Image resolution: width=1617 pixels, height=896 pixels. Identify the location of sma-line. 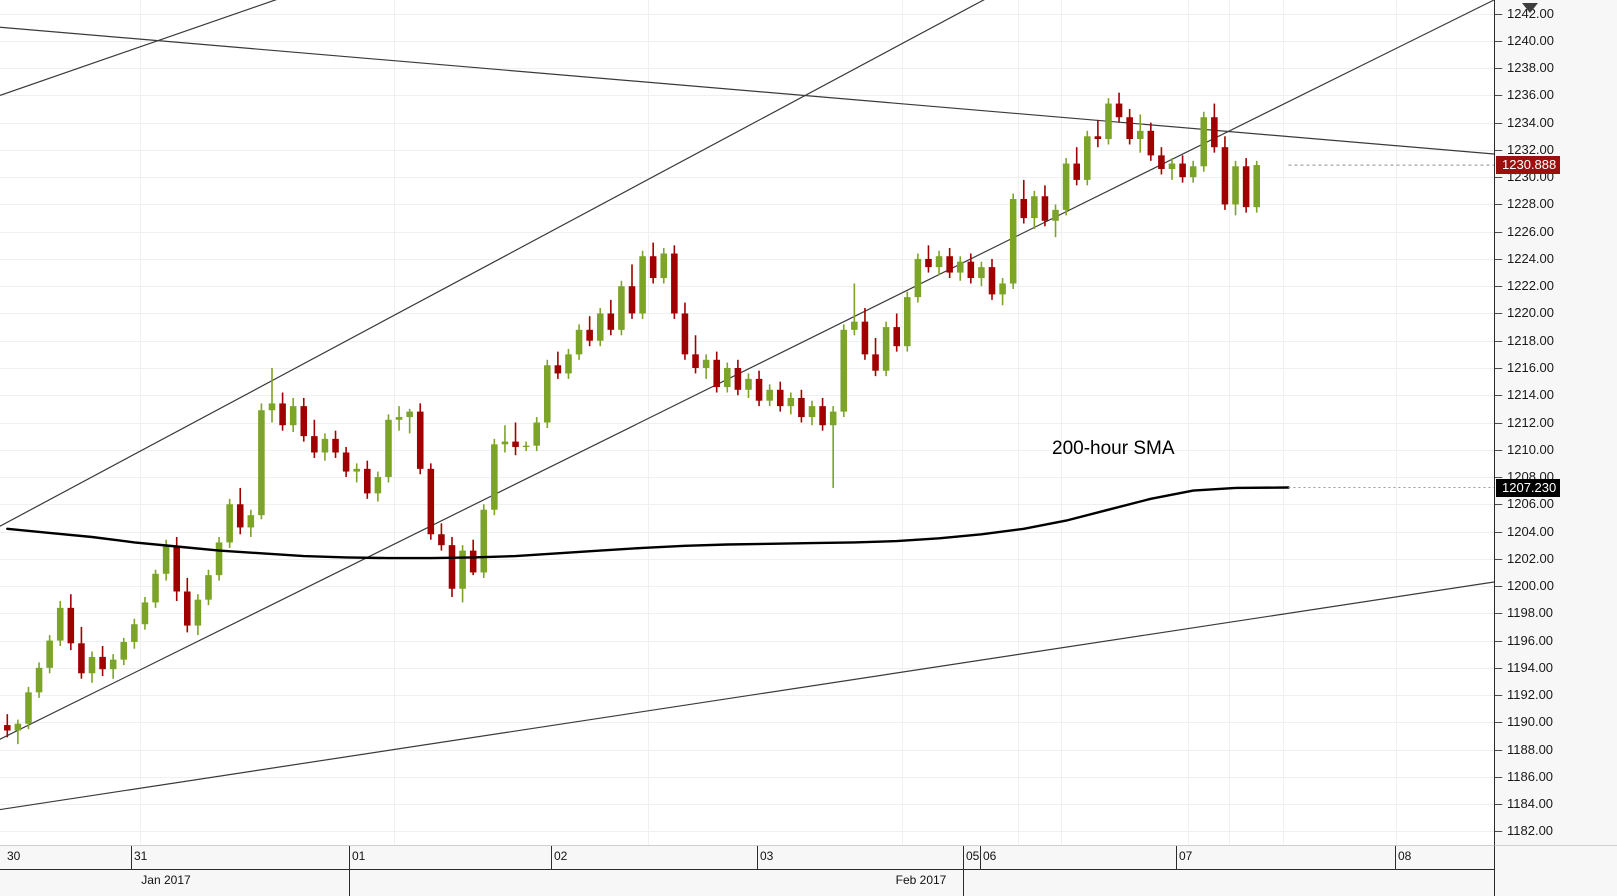
(648, 523).